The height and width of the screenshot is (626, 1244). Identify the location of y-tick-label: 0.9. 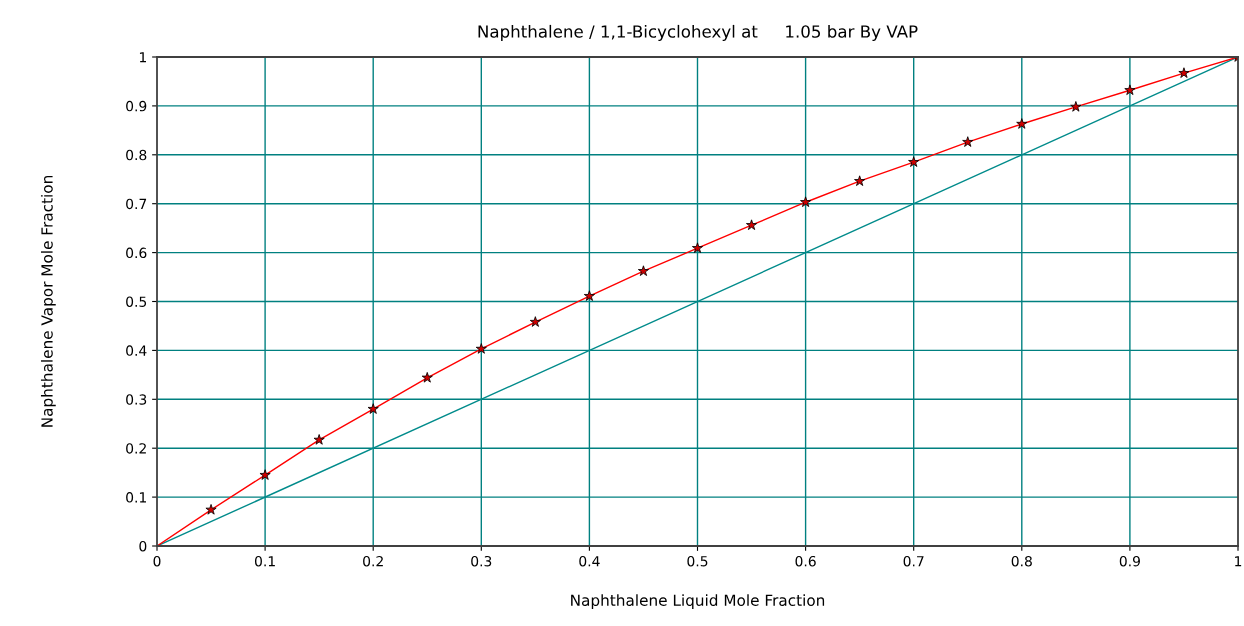
(136, 106).